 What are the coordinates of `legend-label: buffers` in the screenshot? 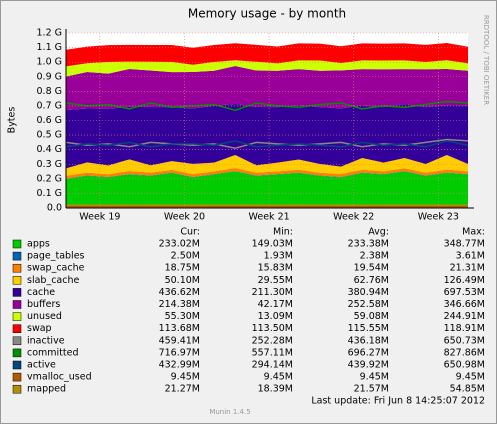 It's located at (43, 304).